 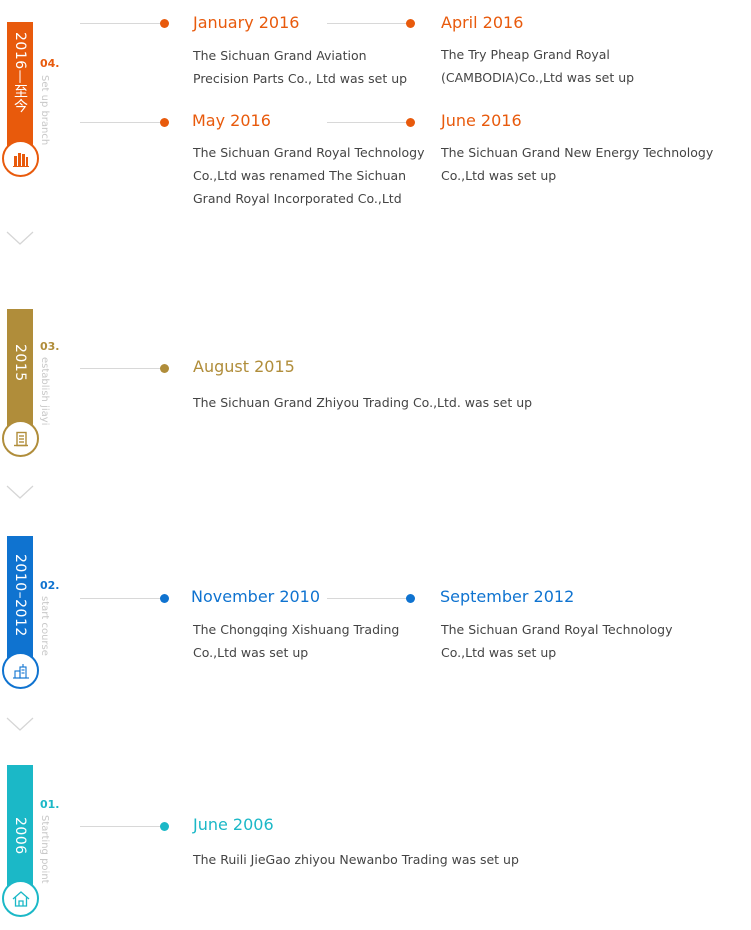 What do you see at coordinates (481, 120) in the screenshot?
I see `event-date: June 2016` at bounding box center [481, 120].